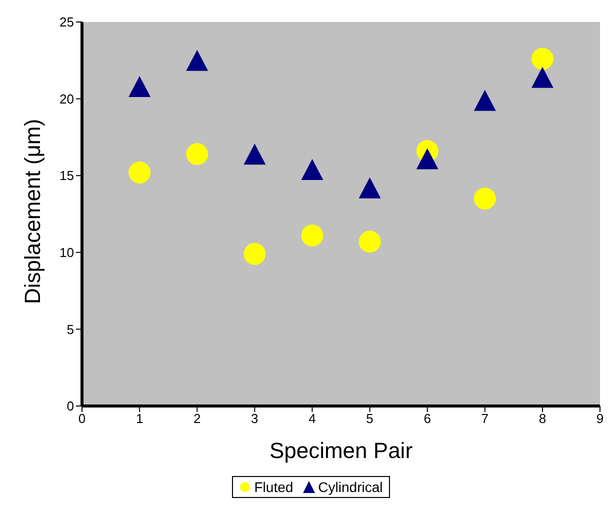 Image resolution: width=610 pixels, height=511 pixels. I want to click on x-tick-label: 9, so click(600, 418).